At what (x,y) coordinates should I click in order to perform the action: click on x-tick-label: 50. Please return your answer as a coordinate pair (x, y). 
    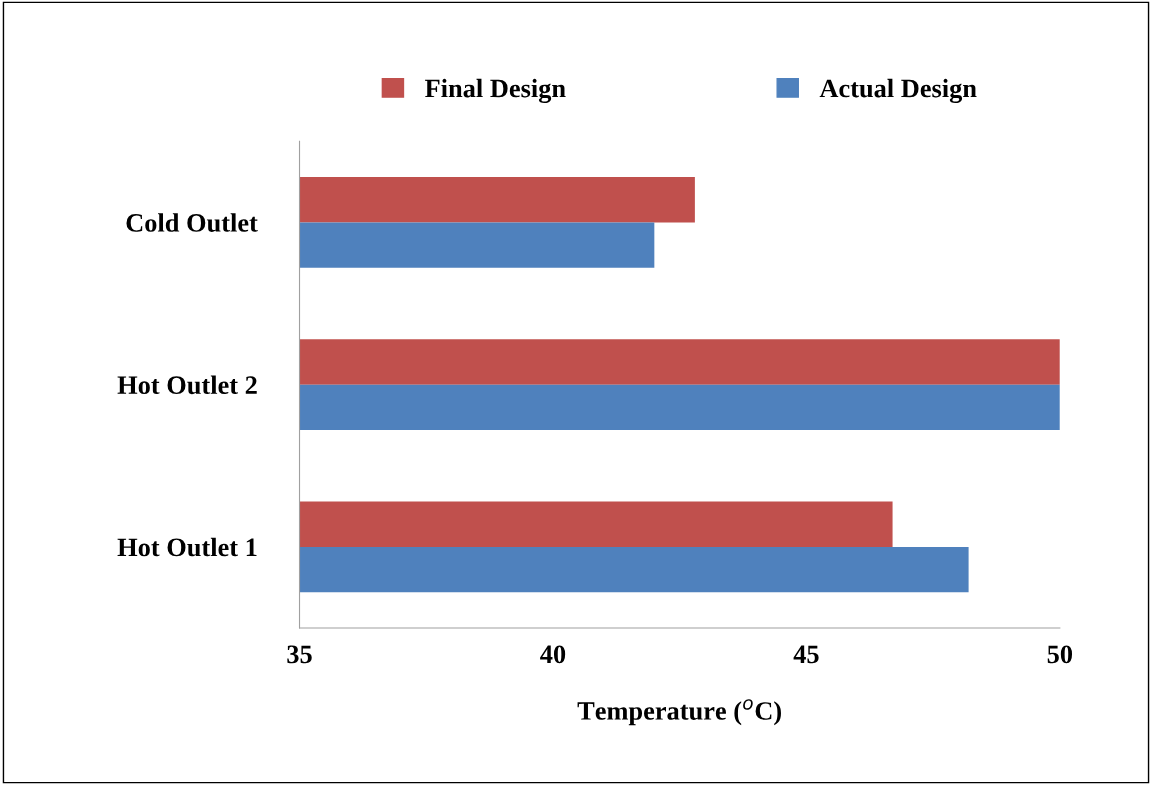
    Looking at the image, I should click on (1060, 654).